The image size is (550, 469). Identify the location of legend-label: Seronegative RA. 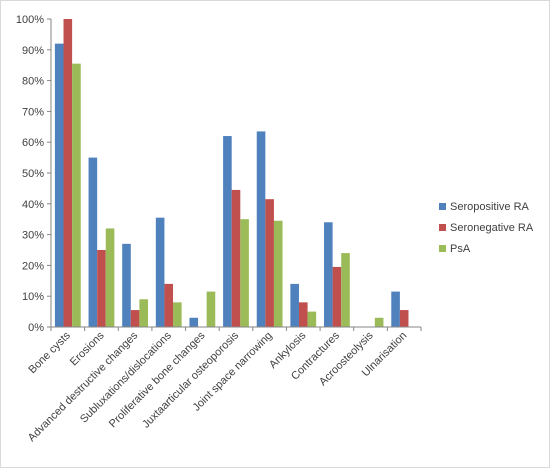
(492, 228).